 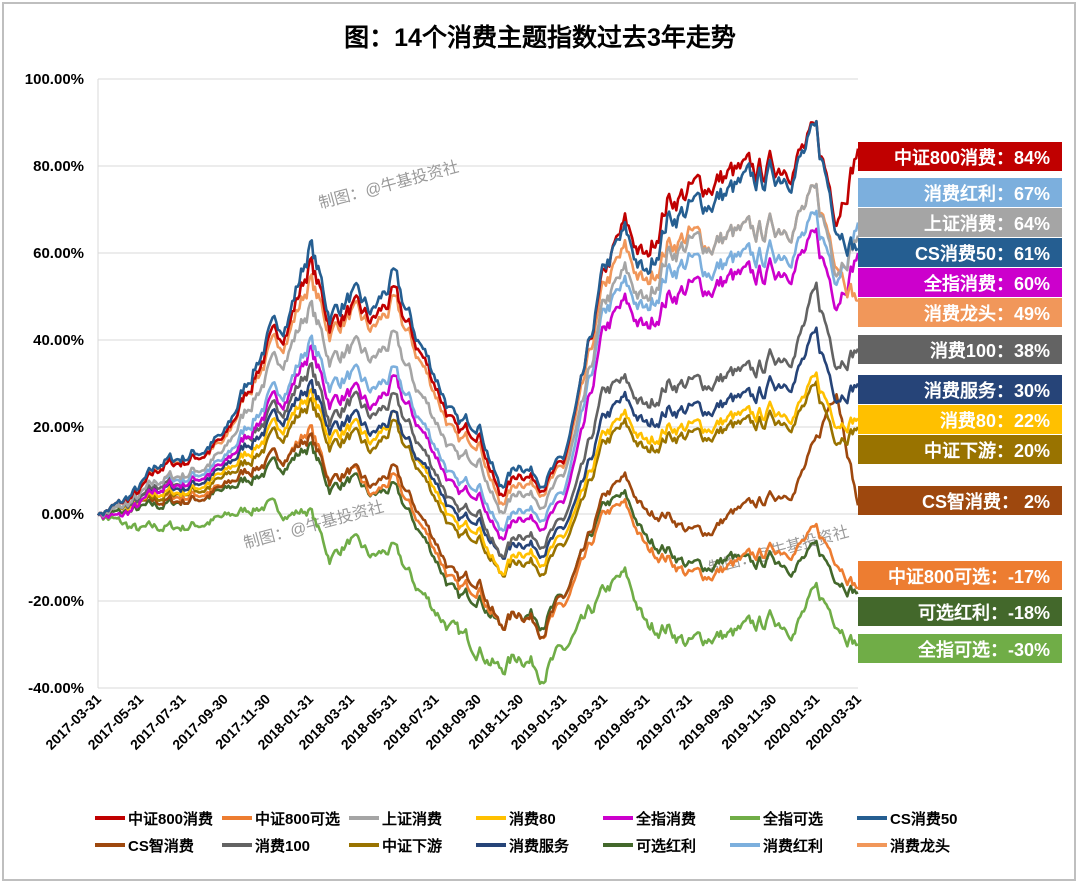 I want to click on y-tick-label: -40.00%, so click(x=56, y=688).